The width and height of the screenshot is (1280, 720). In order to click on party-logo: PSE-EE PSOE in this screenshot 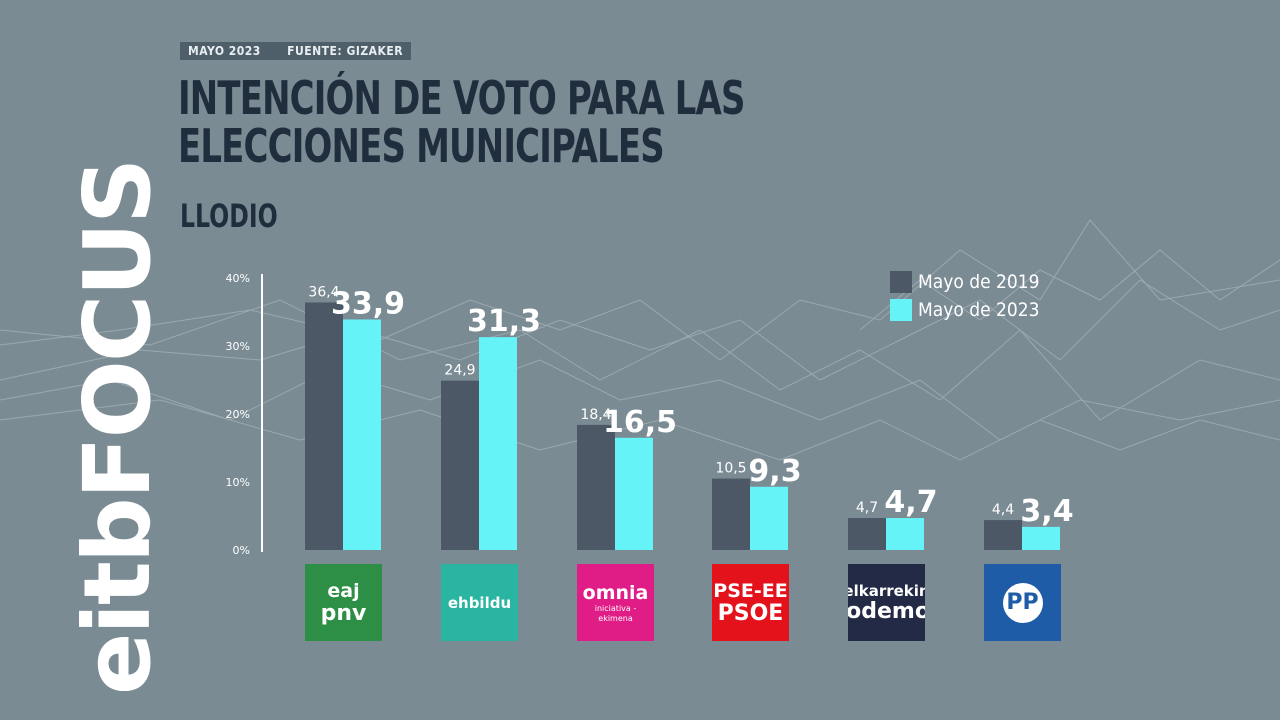, I will do `click(750, 602)`.